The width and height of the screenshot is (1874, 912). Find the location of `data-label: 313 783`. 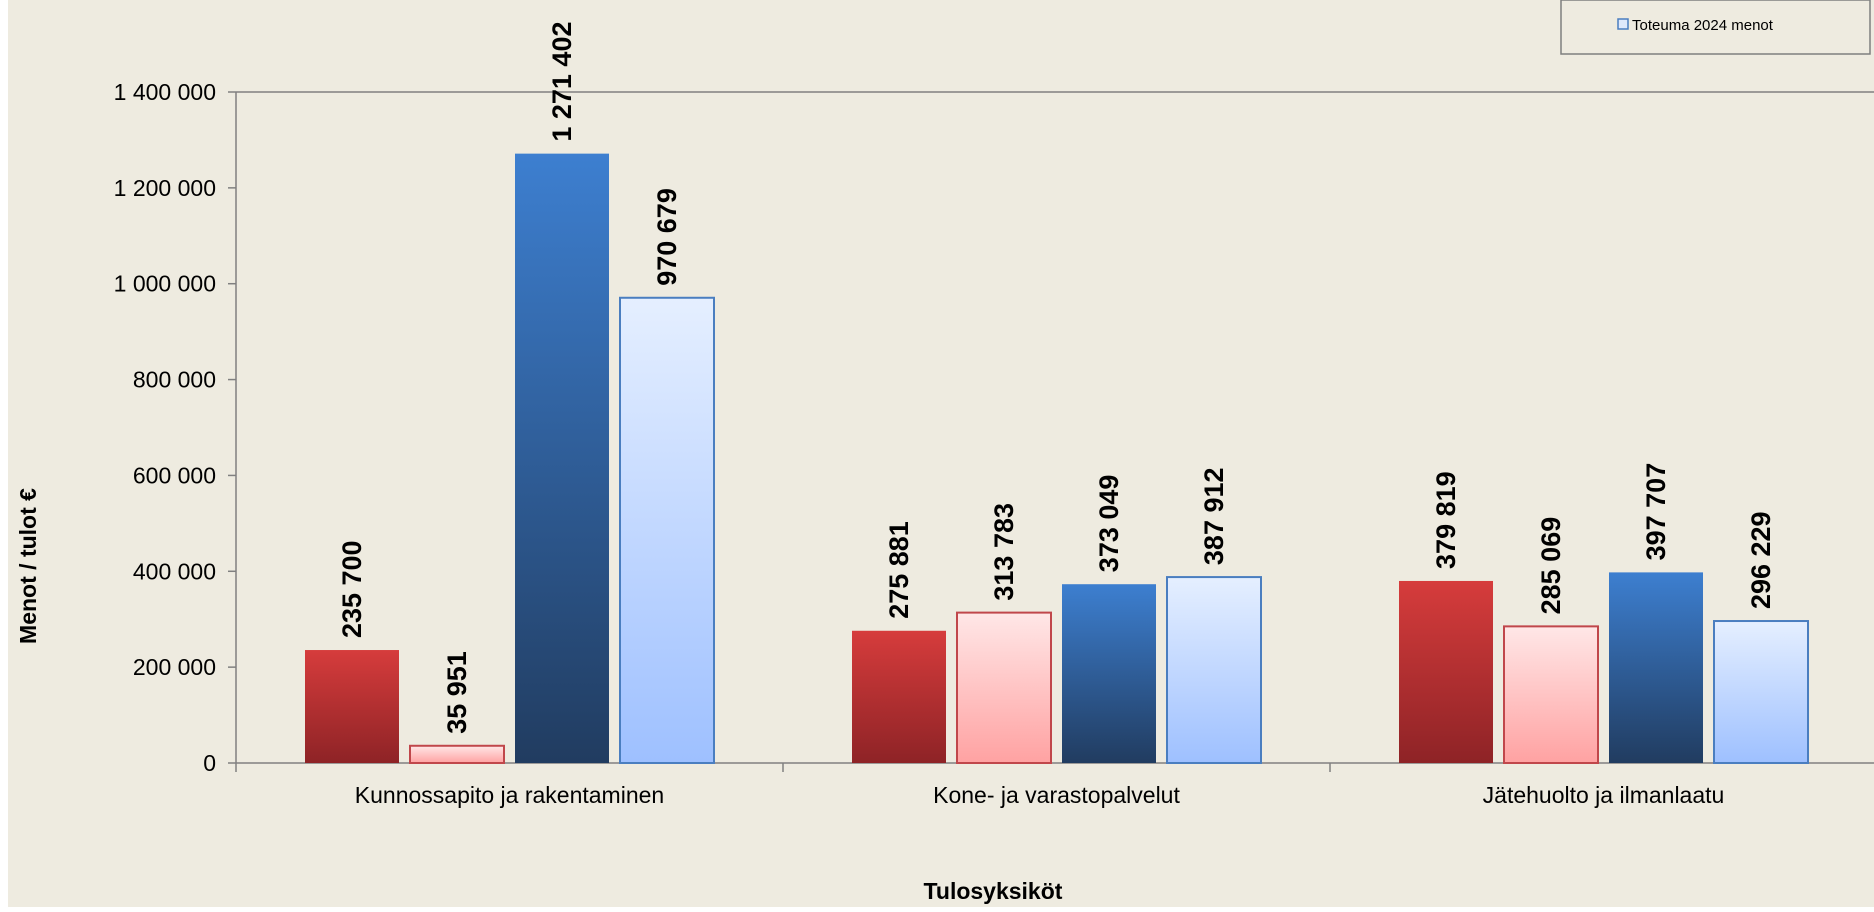

data-label: 313 783 is located at coordinates (1004, 552).